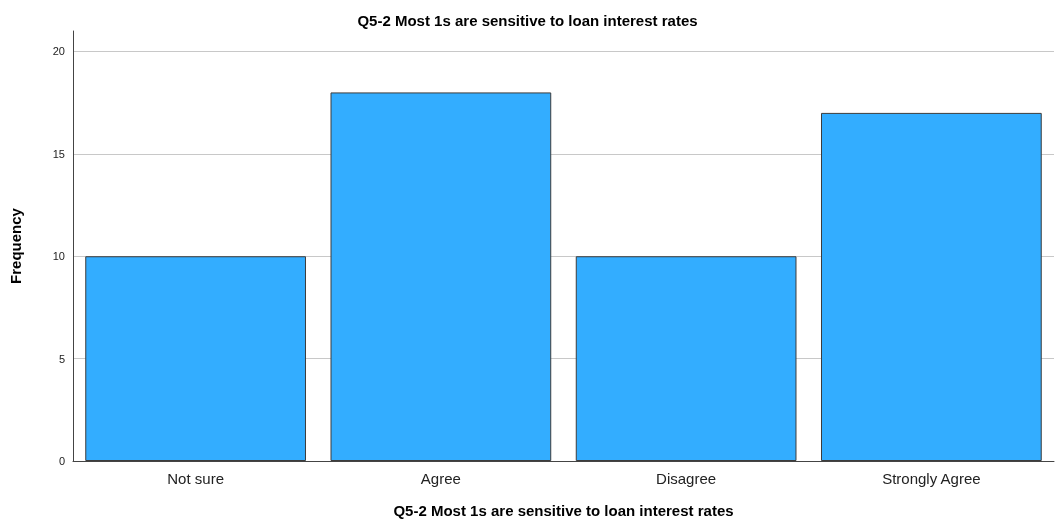  Describe the element at coordinates (931, 478) in the screenshot. I see `x-tick-label: Strongly Agree` at that location.